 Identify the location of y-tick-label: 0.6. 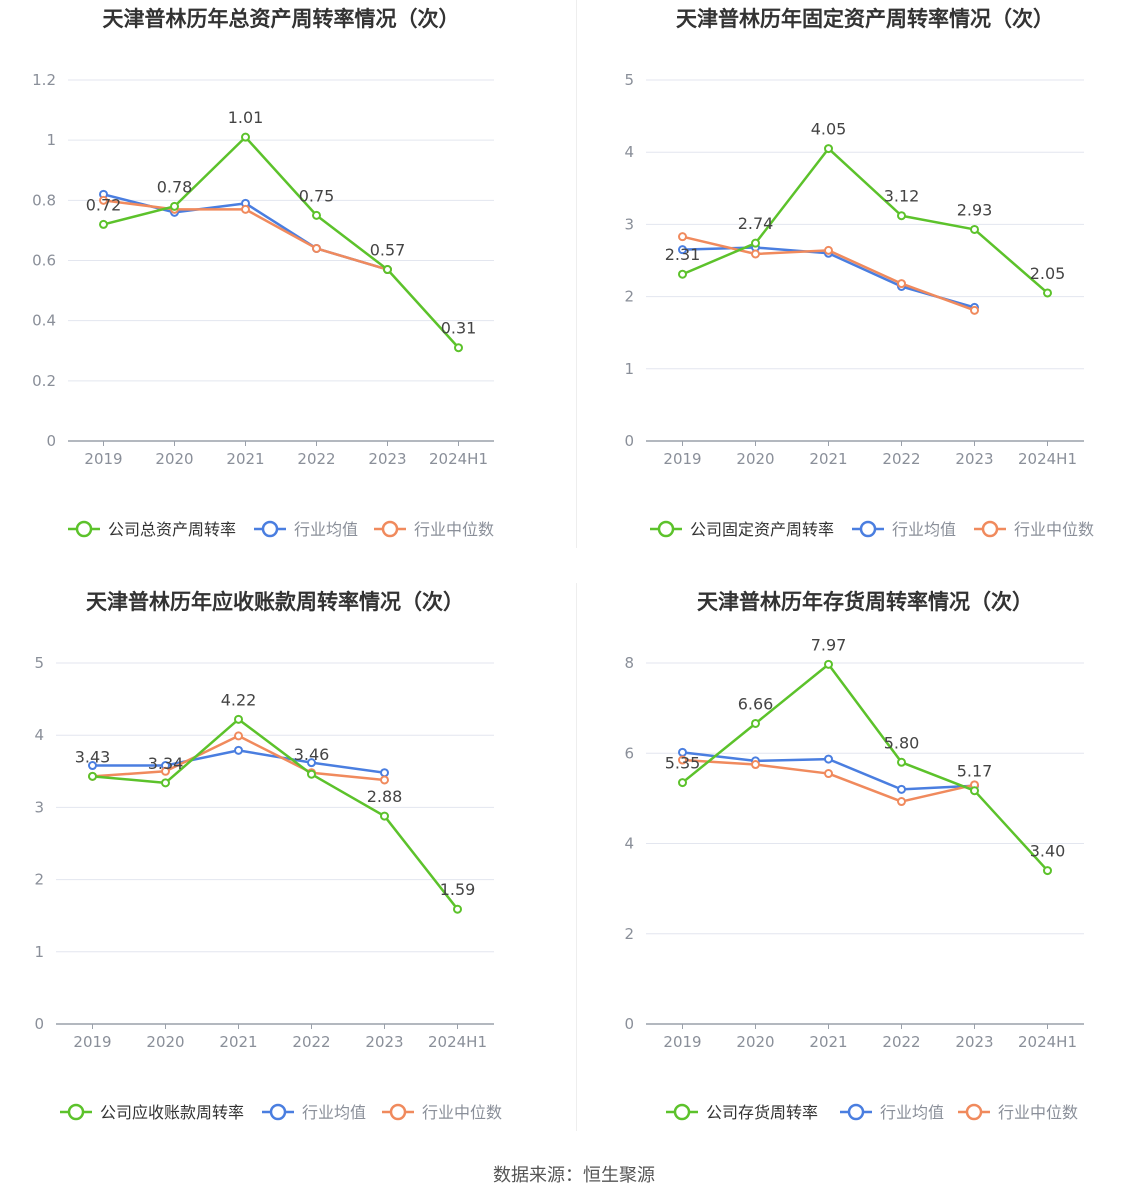
(44, 261).